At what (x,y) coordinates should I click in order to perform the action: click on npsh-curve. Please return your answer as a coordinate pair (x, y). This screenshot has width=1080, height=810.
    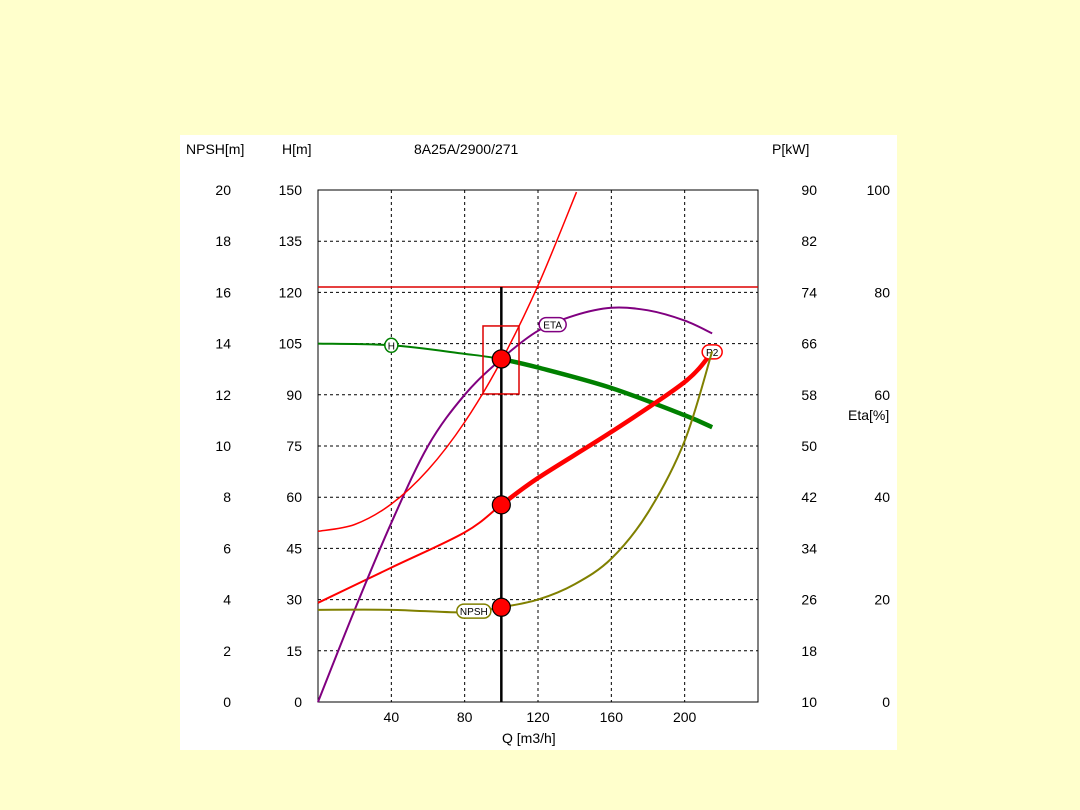
    Looking at the image, I should click on (515, 482).